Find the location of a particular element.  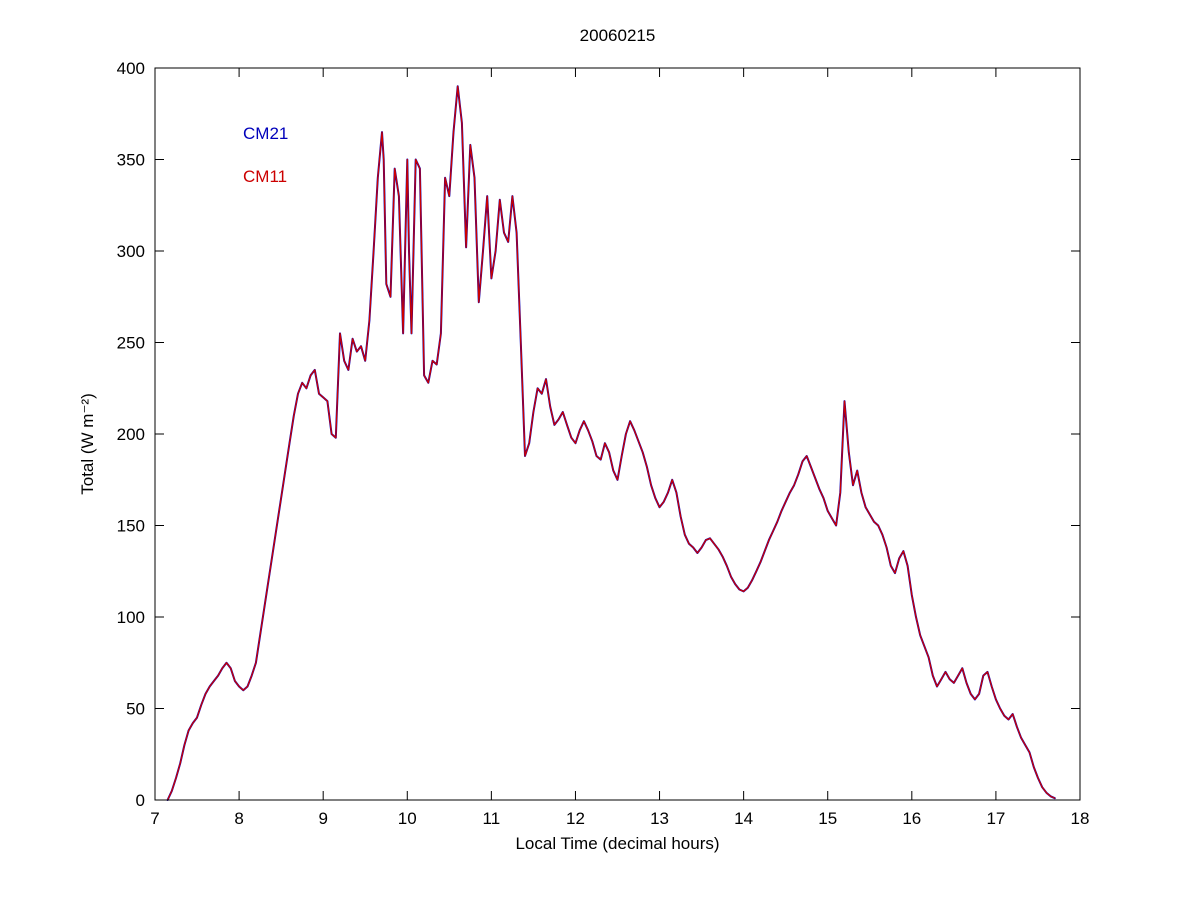

y-tick-label: 250 is located at coordinates (131, 343).